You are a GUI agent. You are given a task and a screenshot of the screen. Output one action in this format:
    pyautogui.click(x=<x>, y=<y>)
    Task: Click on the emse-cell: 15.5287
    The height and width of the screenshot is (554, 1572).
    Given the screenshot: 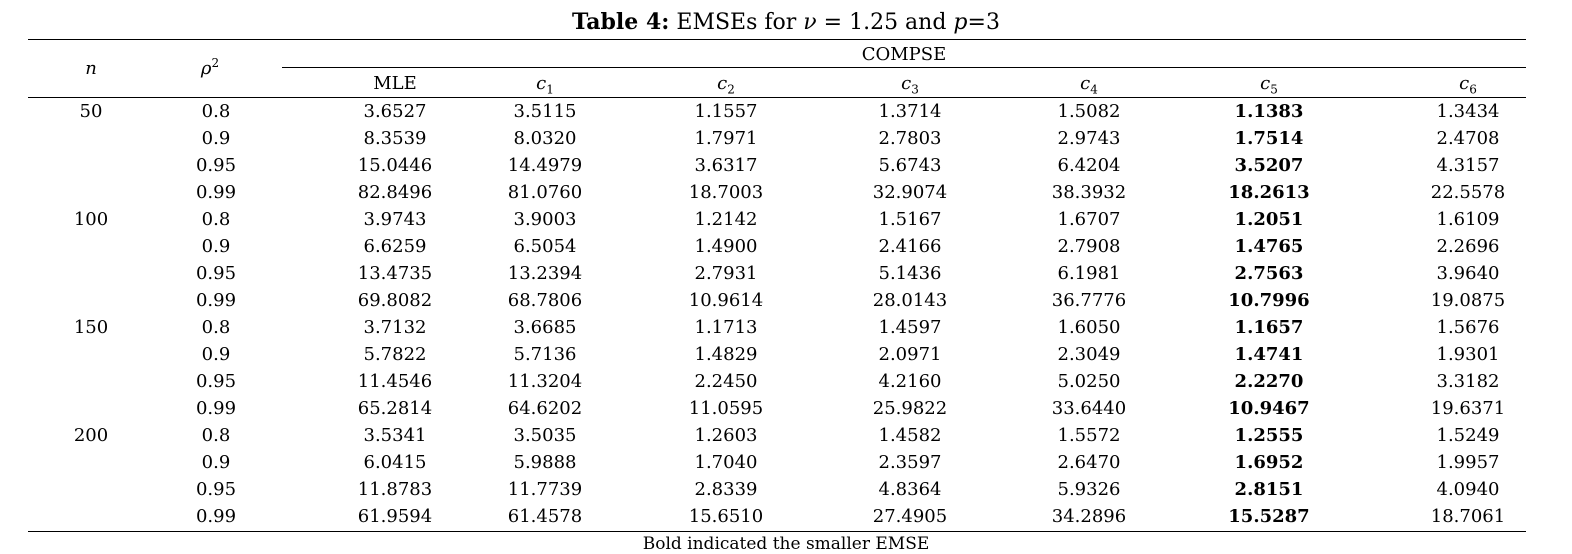 What is the action you would take?
    pyautogui.click(x=1269, y=516)
    